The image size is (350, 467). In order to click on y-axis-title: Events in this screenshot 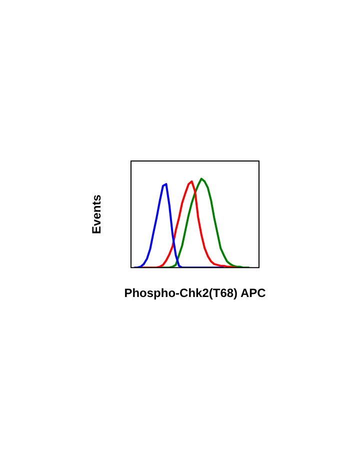, I will do `click(96, 214)`.